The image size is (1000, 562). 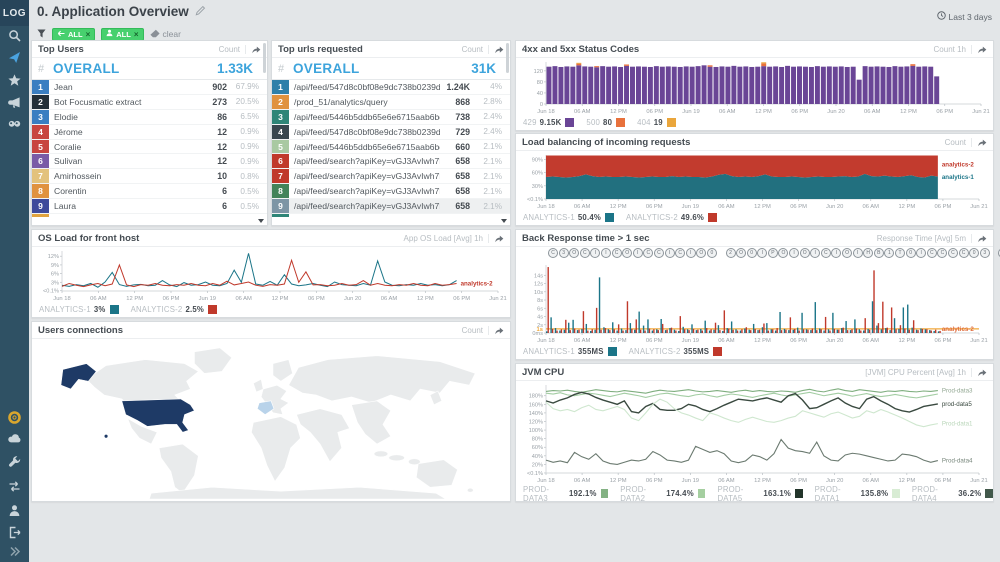 I want to click on app-logo: LOG, so click(x=14, y=13).